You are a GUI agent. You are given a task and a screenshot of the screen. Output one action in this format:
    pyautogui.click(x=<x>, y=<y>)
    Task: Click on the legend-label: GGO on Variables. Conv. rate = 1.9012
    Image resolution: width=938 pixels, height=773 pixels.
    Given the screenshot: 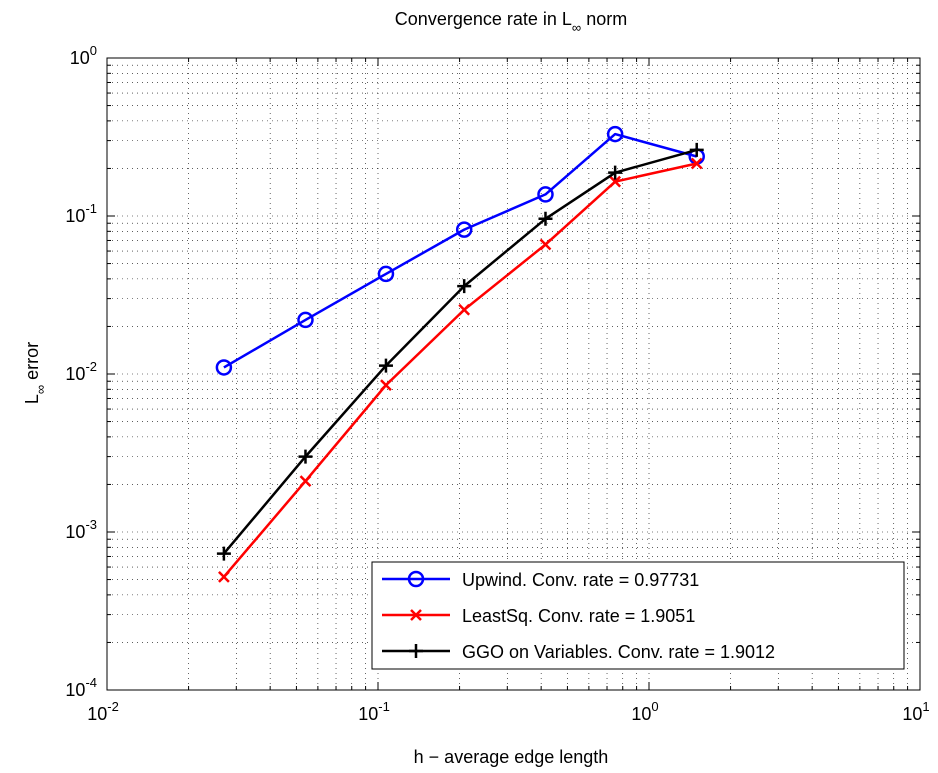 What is the action you would take?
    pyautogui.click(x=618, y=652)
    